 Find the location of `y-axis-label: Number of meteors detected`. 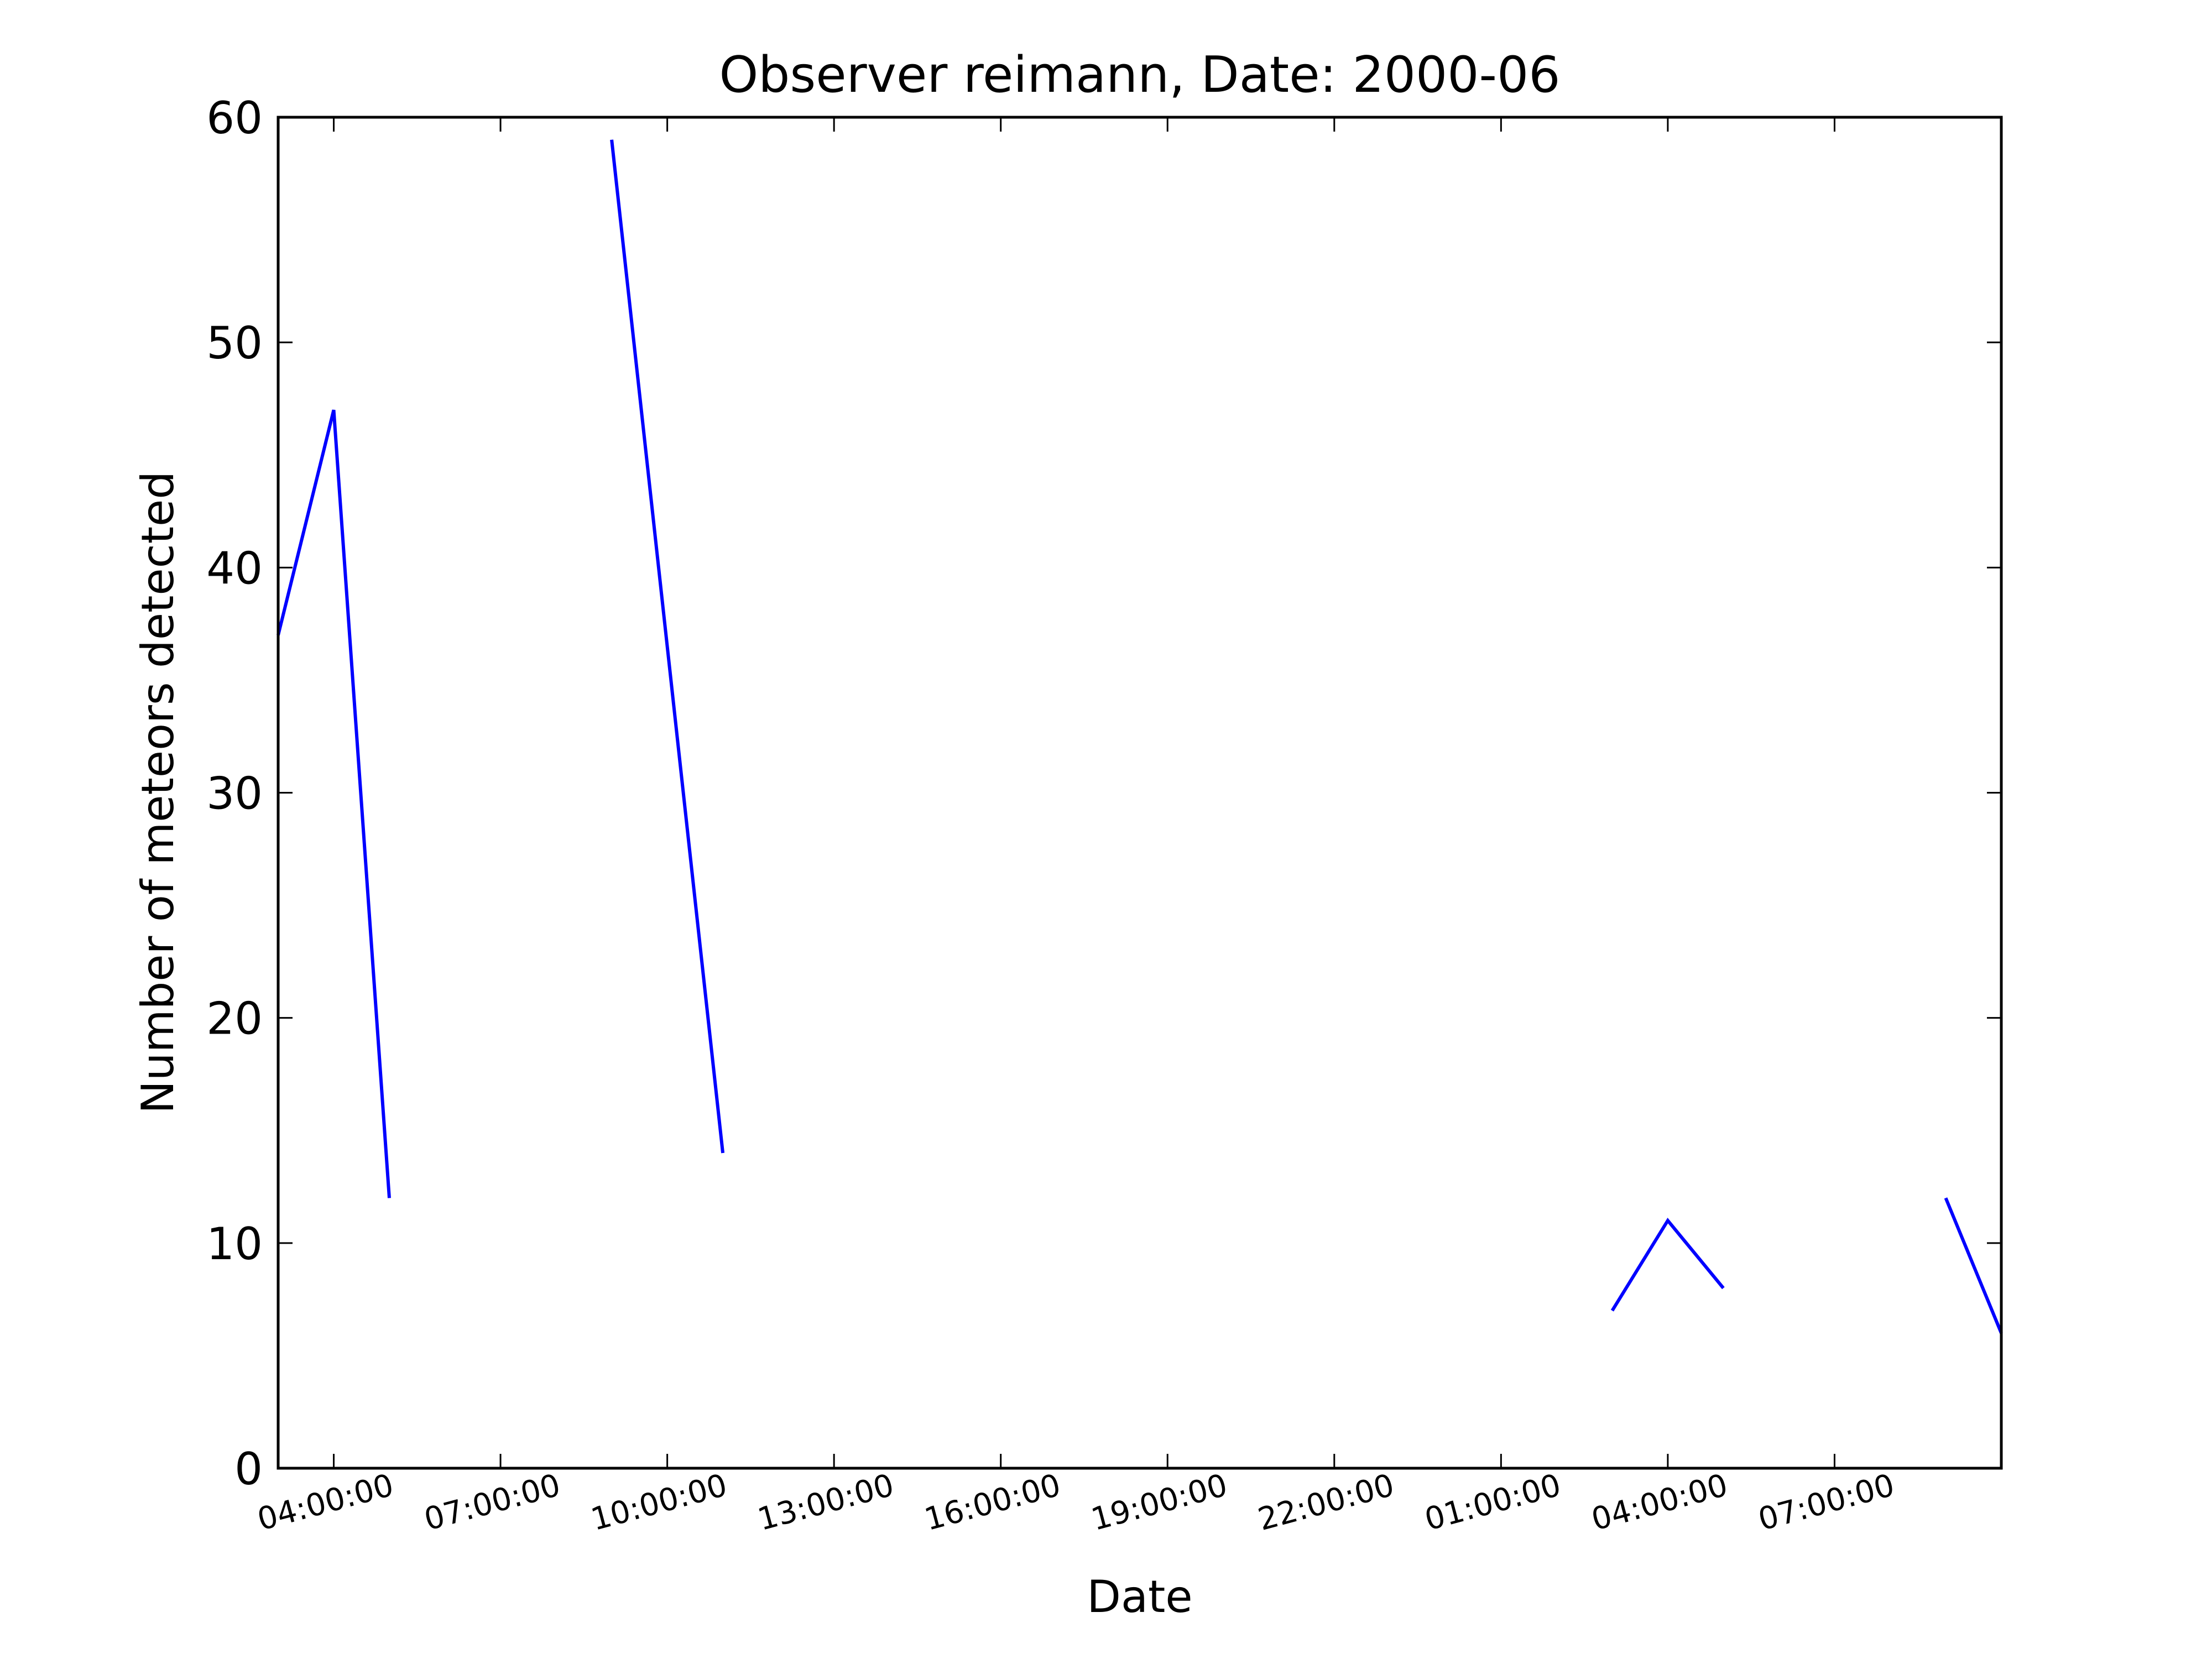

y-axis-label: Number of meteors detected is located at coordinates (158, 793).